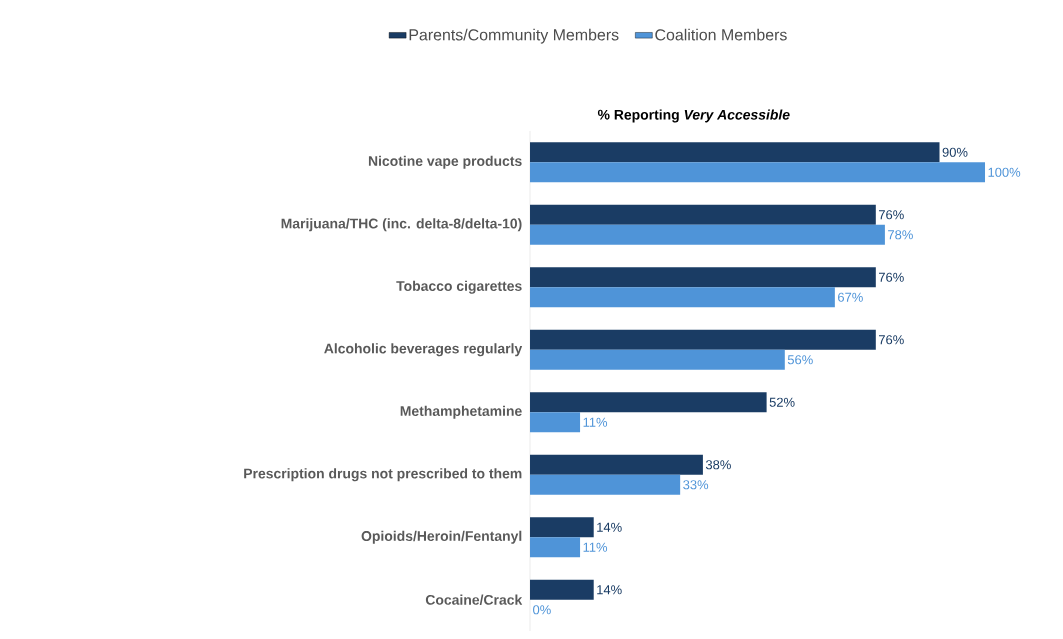 Image resolution: width=1063 pixels, height=639 pixels. Describe the element at coordinates (383, 475) in the screenshot. I see `y-tick-label: Prescription drugs not prescribed to them` at that location.